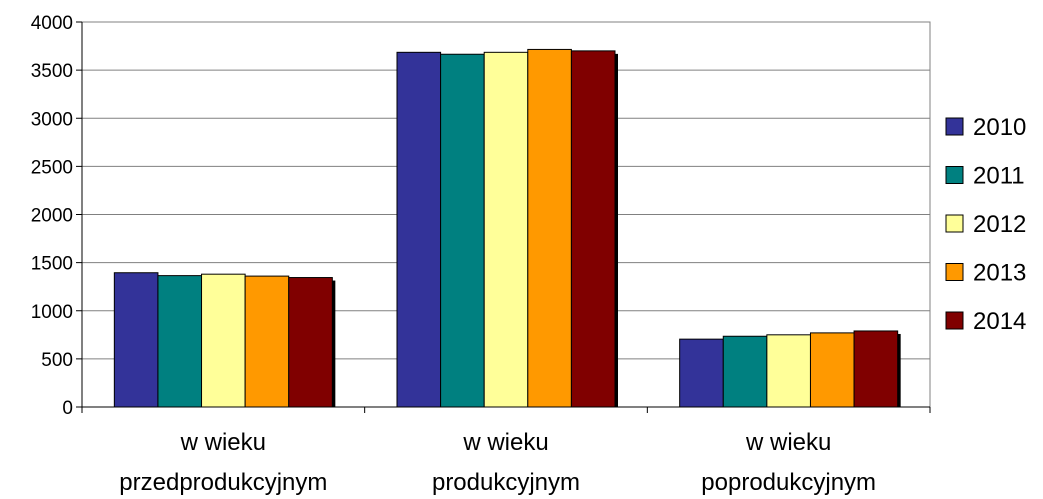  Describe the element at coordinates (52, 23) in the screenshot. I see `y-tick-label: 4000` at that location.